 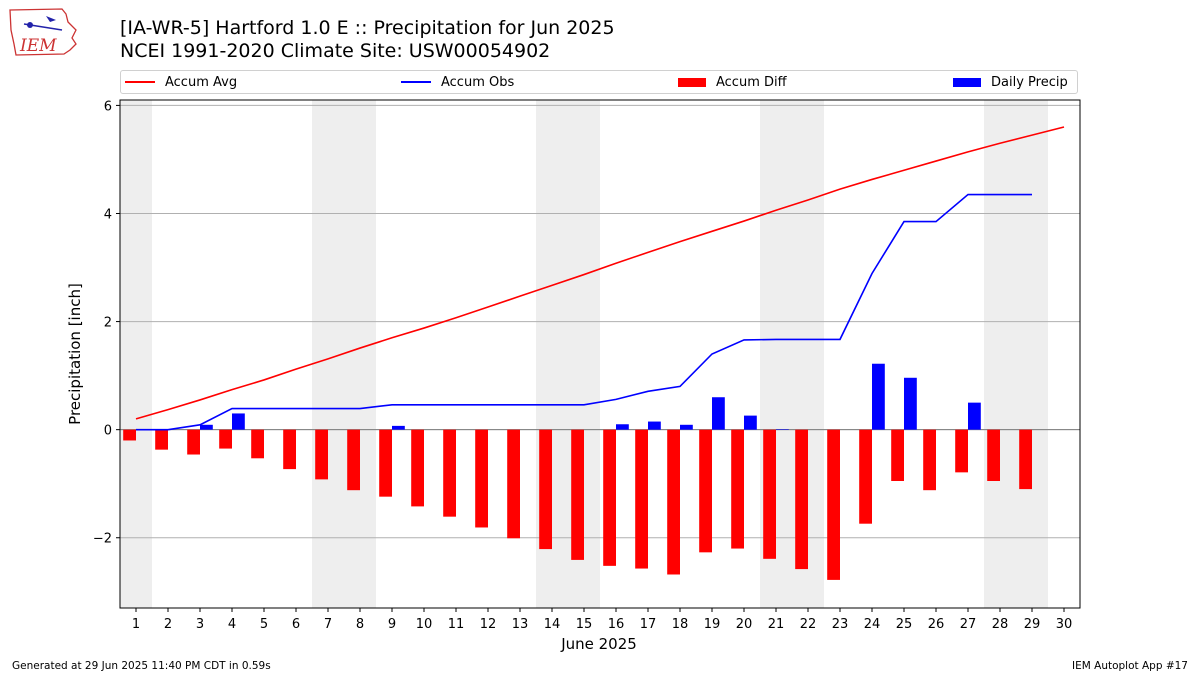 What do you see at coordinates (456, 624) in the screenshot?
I see `x-tick-label-11: 11` at bounding box center [456, 624].